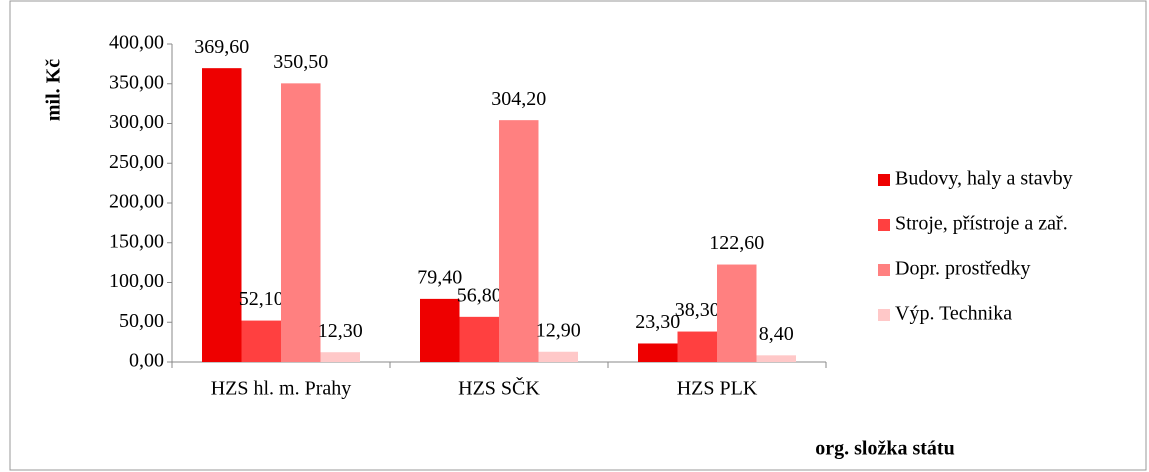 The image size is (1149, 472). Describe the element at coordinates (281, 389) in the screenshot. I see `x-tick-label: HZS hl. m. Prahy` at that location.